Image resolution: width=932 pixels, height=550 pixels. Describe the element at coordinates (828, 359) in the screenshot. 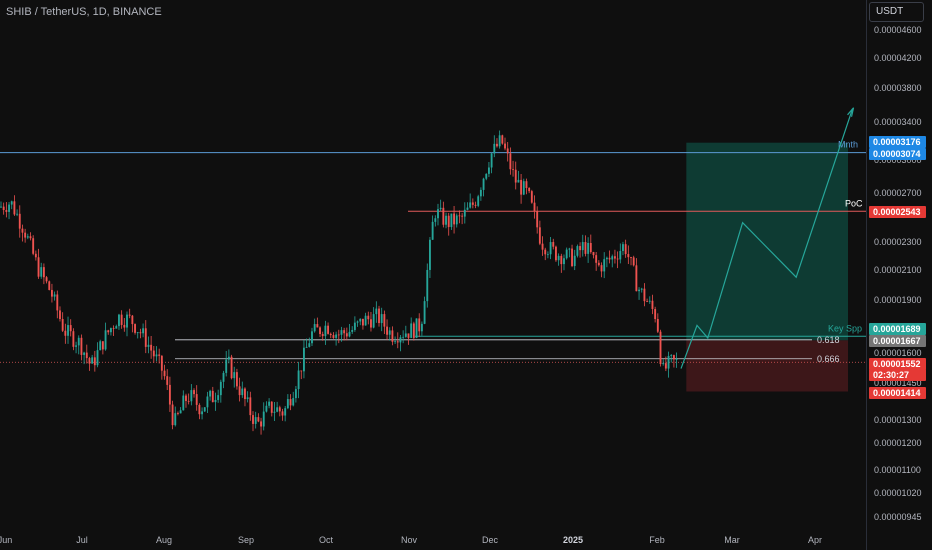

I see `fib-label-0666: 0.666` at that location.